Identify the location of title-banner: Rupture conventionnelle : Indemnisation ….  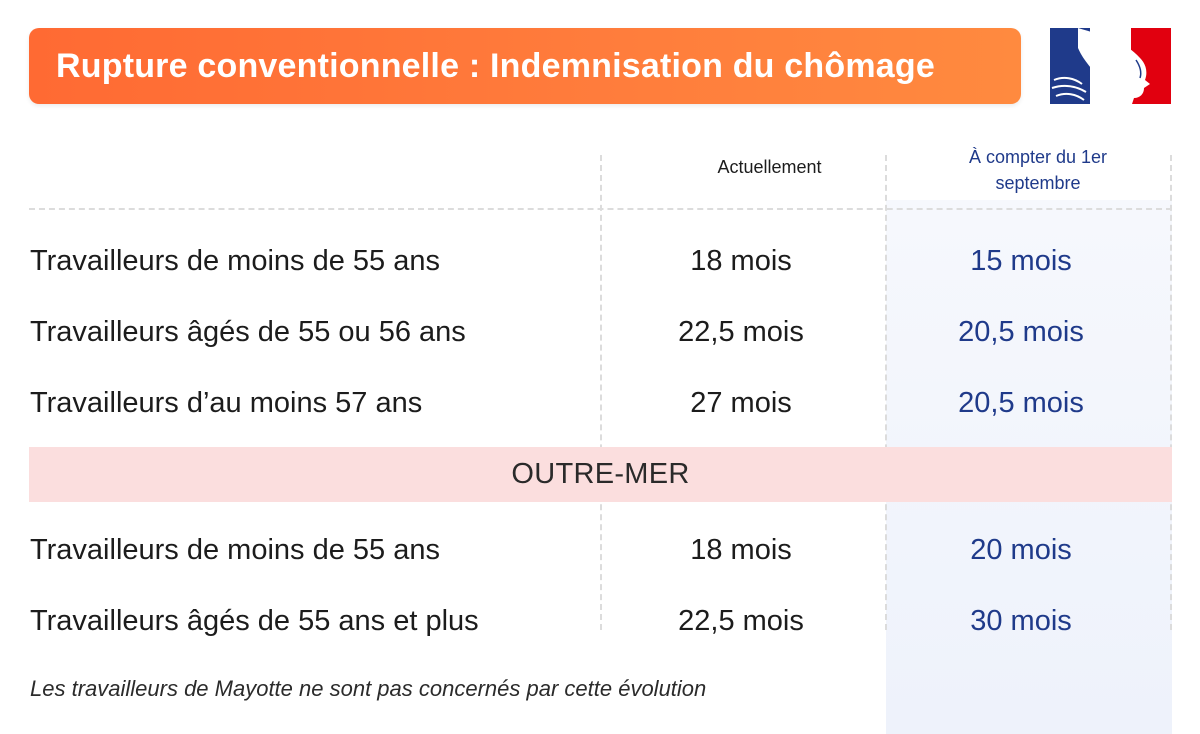
(525, 66).